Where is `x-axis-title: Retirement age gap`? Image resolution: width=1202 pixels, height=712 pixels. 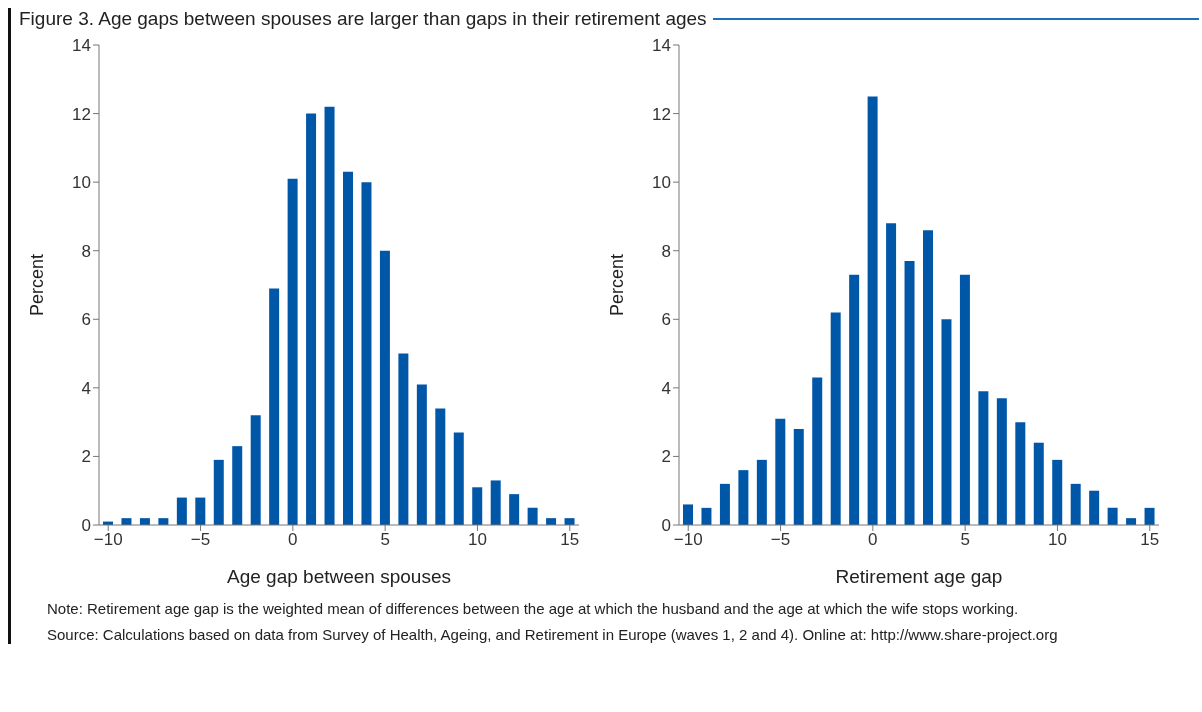 x-axis-title: Retirement age gap is located at coordinates (919, 576).